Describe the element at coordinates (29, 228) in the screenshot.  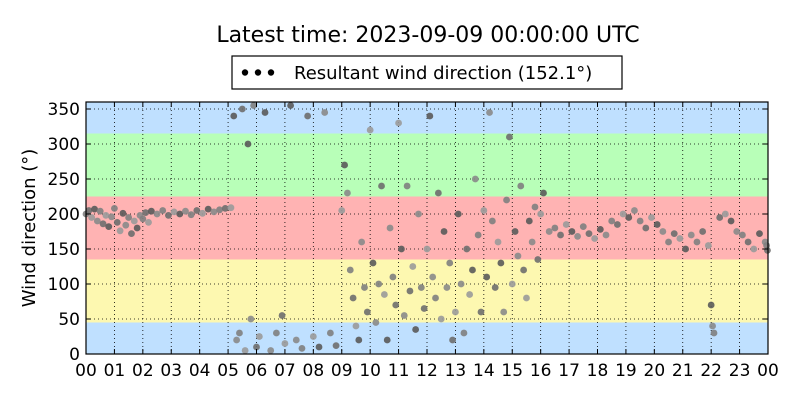
I see `y-axis-label: Wind direction (°)` at that location.